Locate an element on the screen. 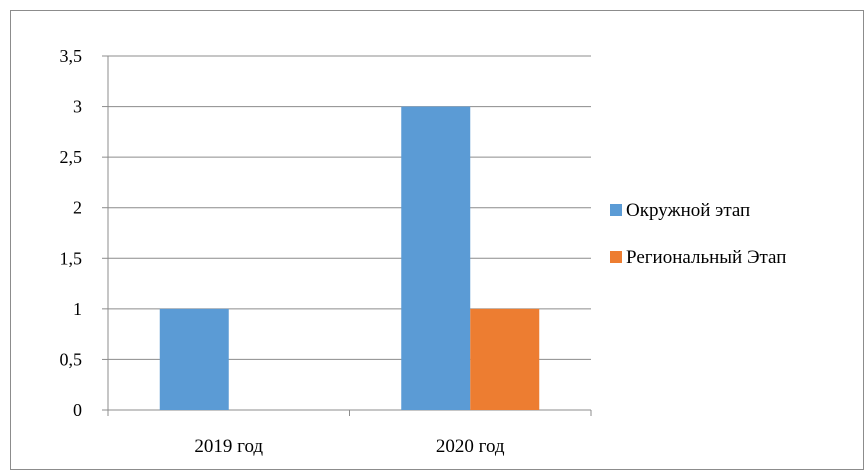 This screenshot has height=470, width=866. y-tick-label: 3,5 is located at coordinates (71, 56).